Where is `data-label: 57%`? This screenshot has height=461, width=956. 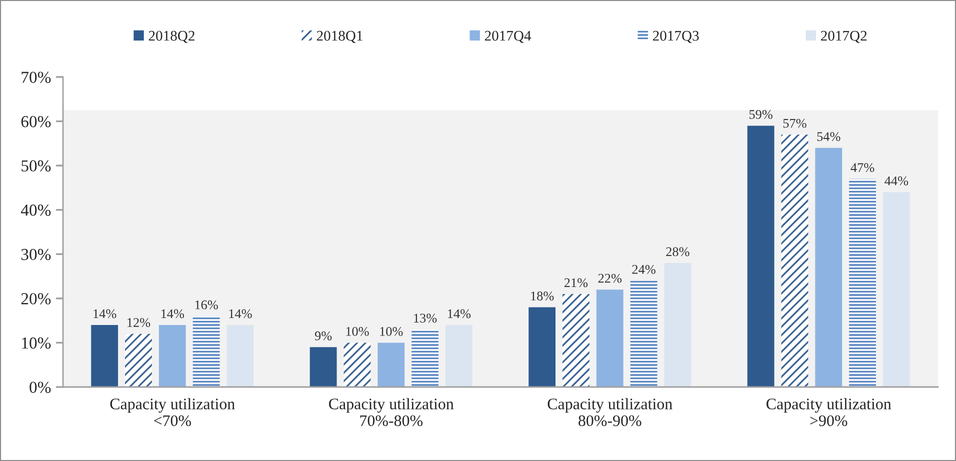 data-label: 57% is located at coordinates (794, 123).